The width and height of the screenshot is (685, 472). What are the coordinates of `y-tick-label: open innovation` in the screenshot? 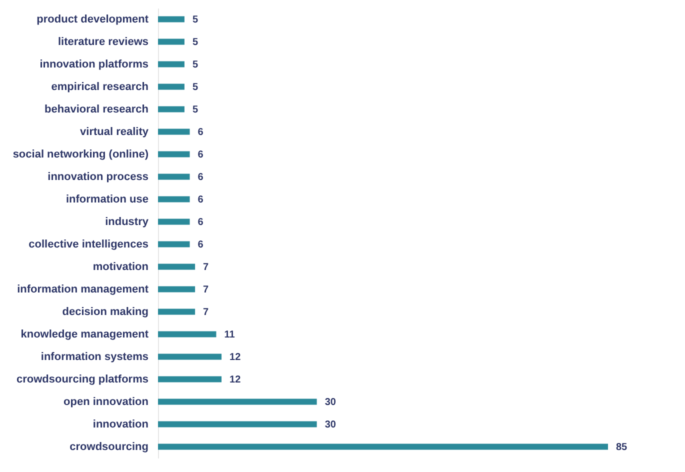 It's located at (106, 402).